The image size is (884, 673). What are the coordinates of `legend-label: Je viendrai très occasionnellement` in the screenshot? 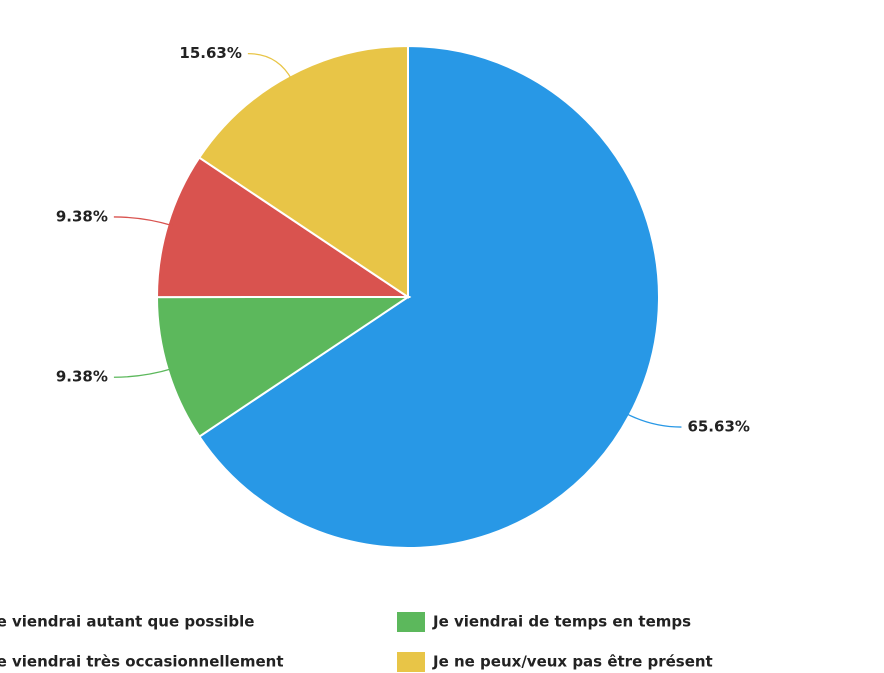 It's located at (142, 662).